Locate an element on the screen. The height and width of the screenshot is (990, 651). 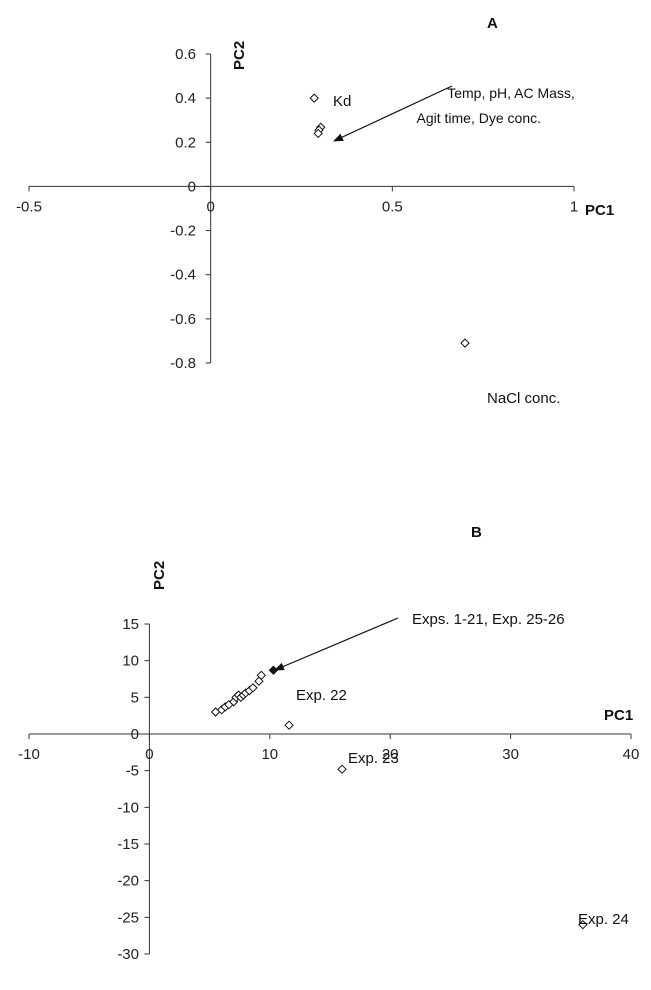
panel-b-label: B is located at coordinates (476, 532).